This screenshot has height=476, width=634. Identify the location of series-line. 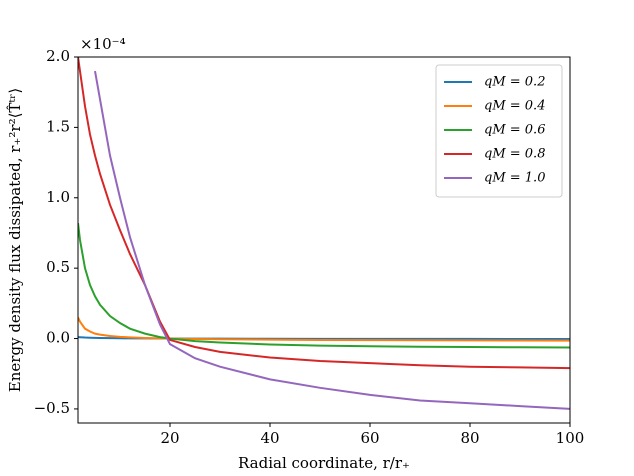
(324, 329).